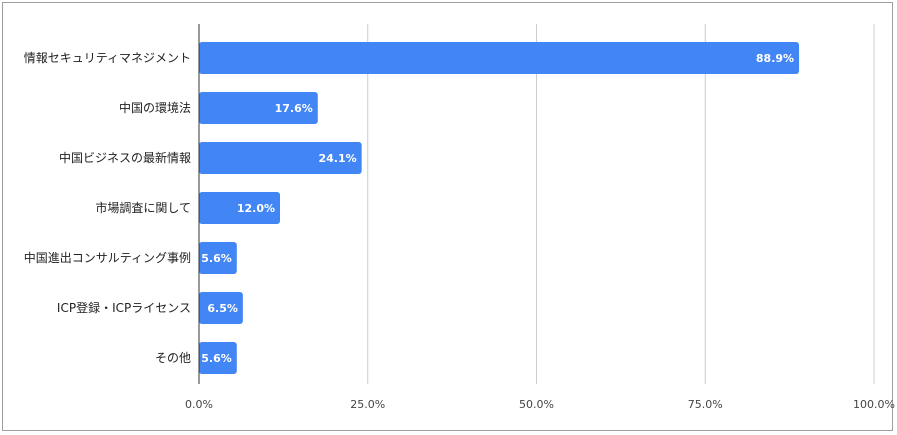 The height and width of the screenshot is (435, 897). Describe the element at coordinates (199, 404) in the screenshot. I see `x-tick-label-0: 0.0%` at that location.